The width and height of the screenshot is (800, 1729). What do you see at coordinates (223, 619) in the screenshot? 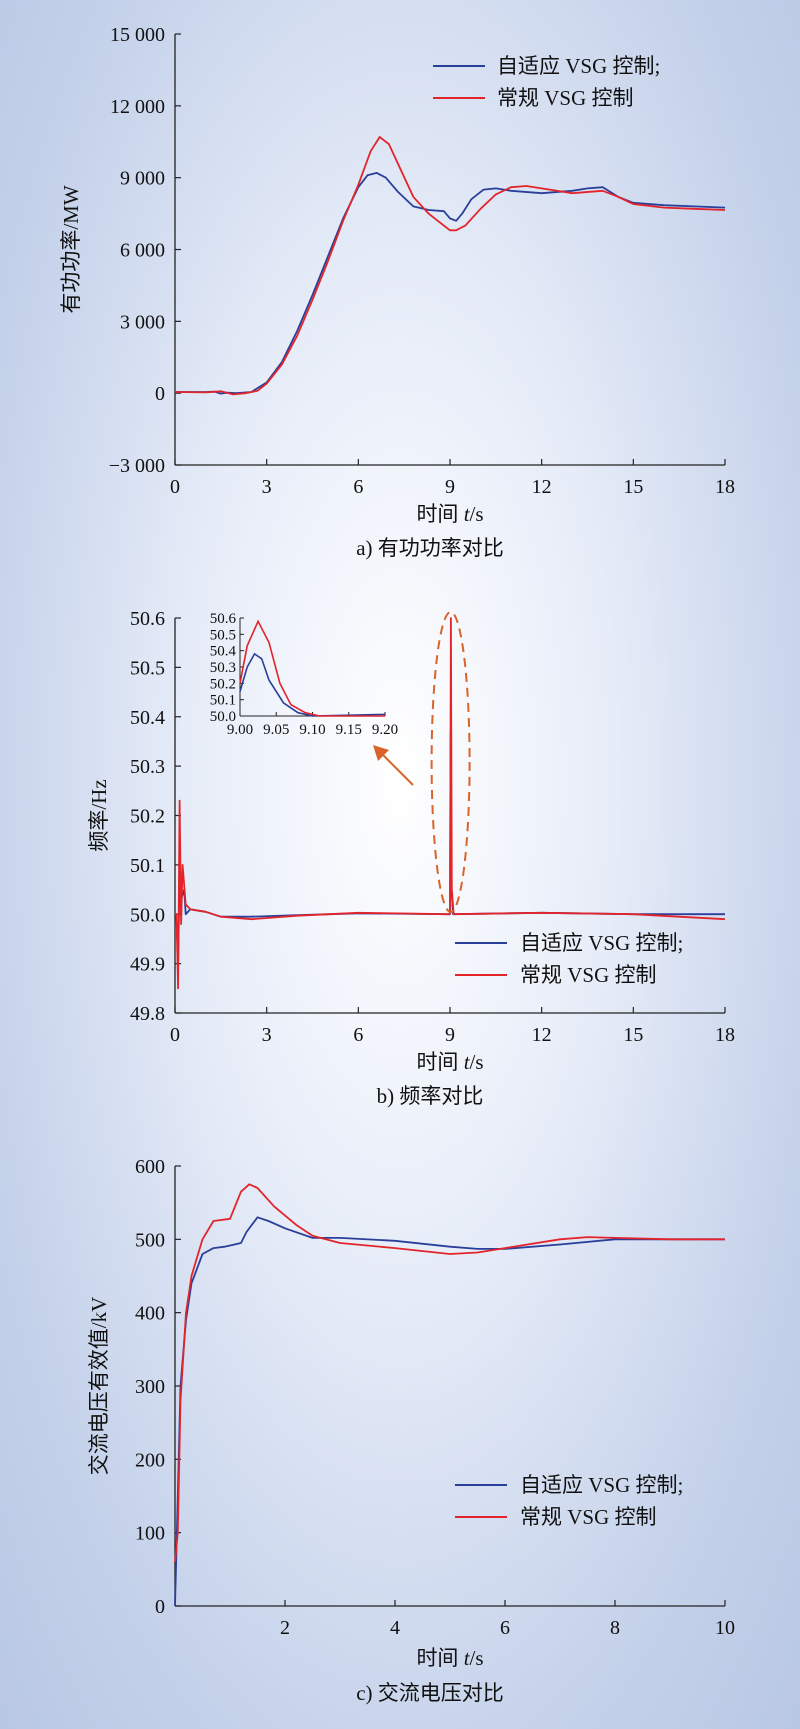
I see `inset-y-tick-label: 50.6` at bounding box center [223, 619].